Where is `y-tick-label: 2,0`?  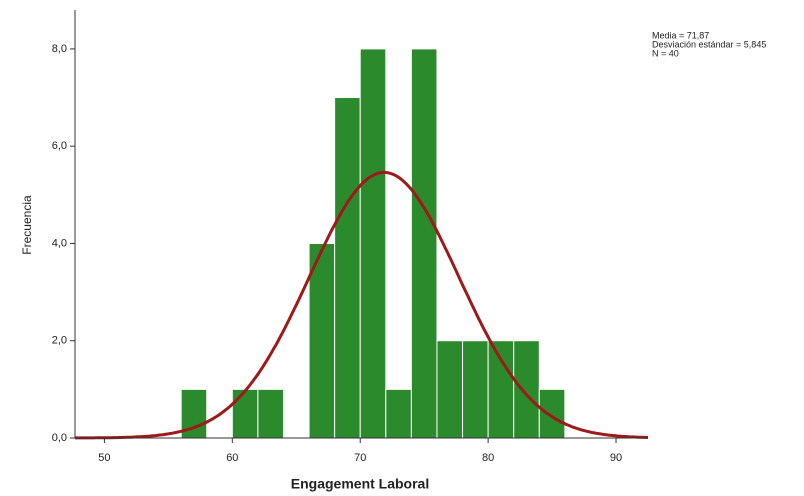
y-tick-label: 2,0 is located at coordinates (59, 341).